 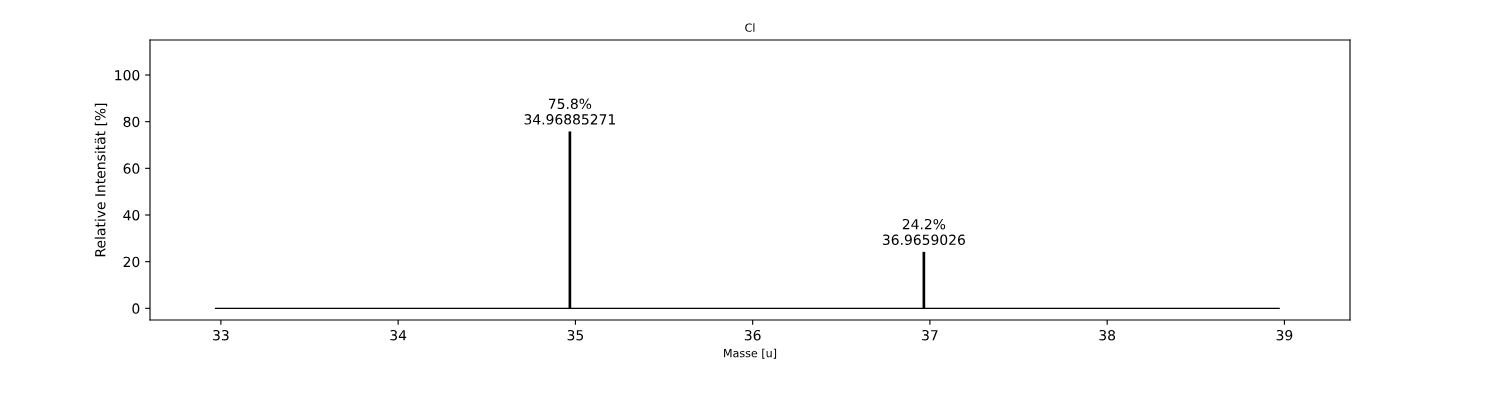 What do you see at coordinates (750, 353) in the screenshot?
I see `x-axis-title: Masse [u]` at bounding box center [750, 353].